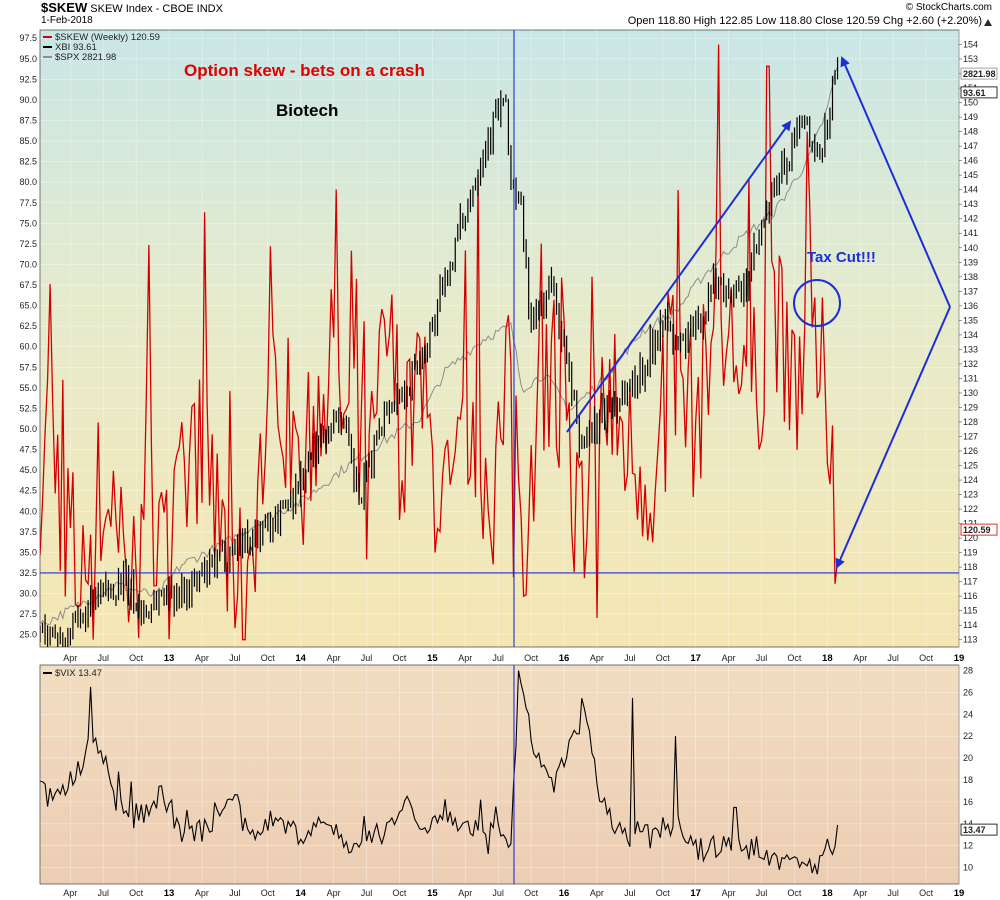 The width and height of the screenshot is (1000, 900). What do you see at coordinates (970, 117) in the screenshot?
I see `right-tick-label: 149` at bounding box center [970, 117].